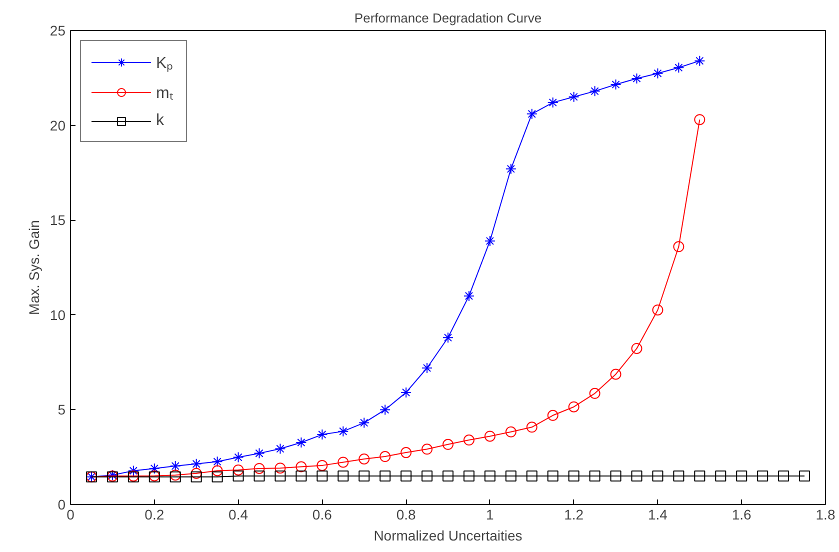  I want to click on x-tick-label: 1.6, so click(742, 514).